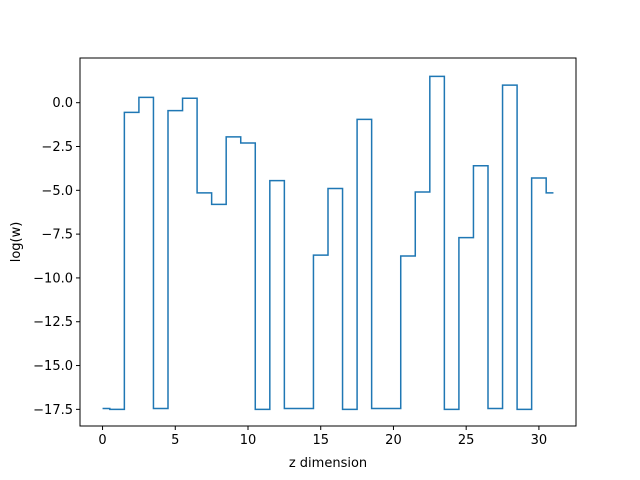 Image resolution: width=640 pixels, height=480 pixels. Describe the element at coordinates (539, 440) in the screenshot. I see `x-tick-label: 30` at that location.